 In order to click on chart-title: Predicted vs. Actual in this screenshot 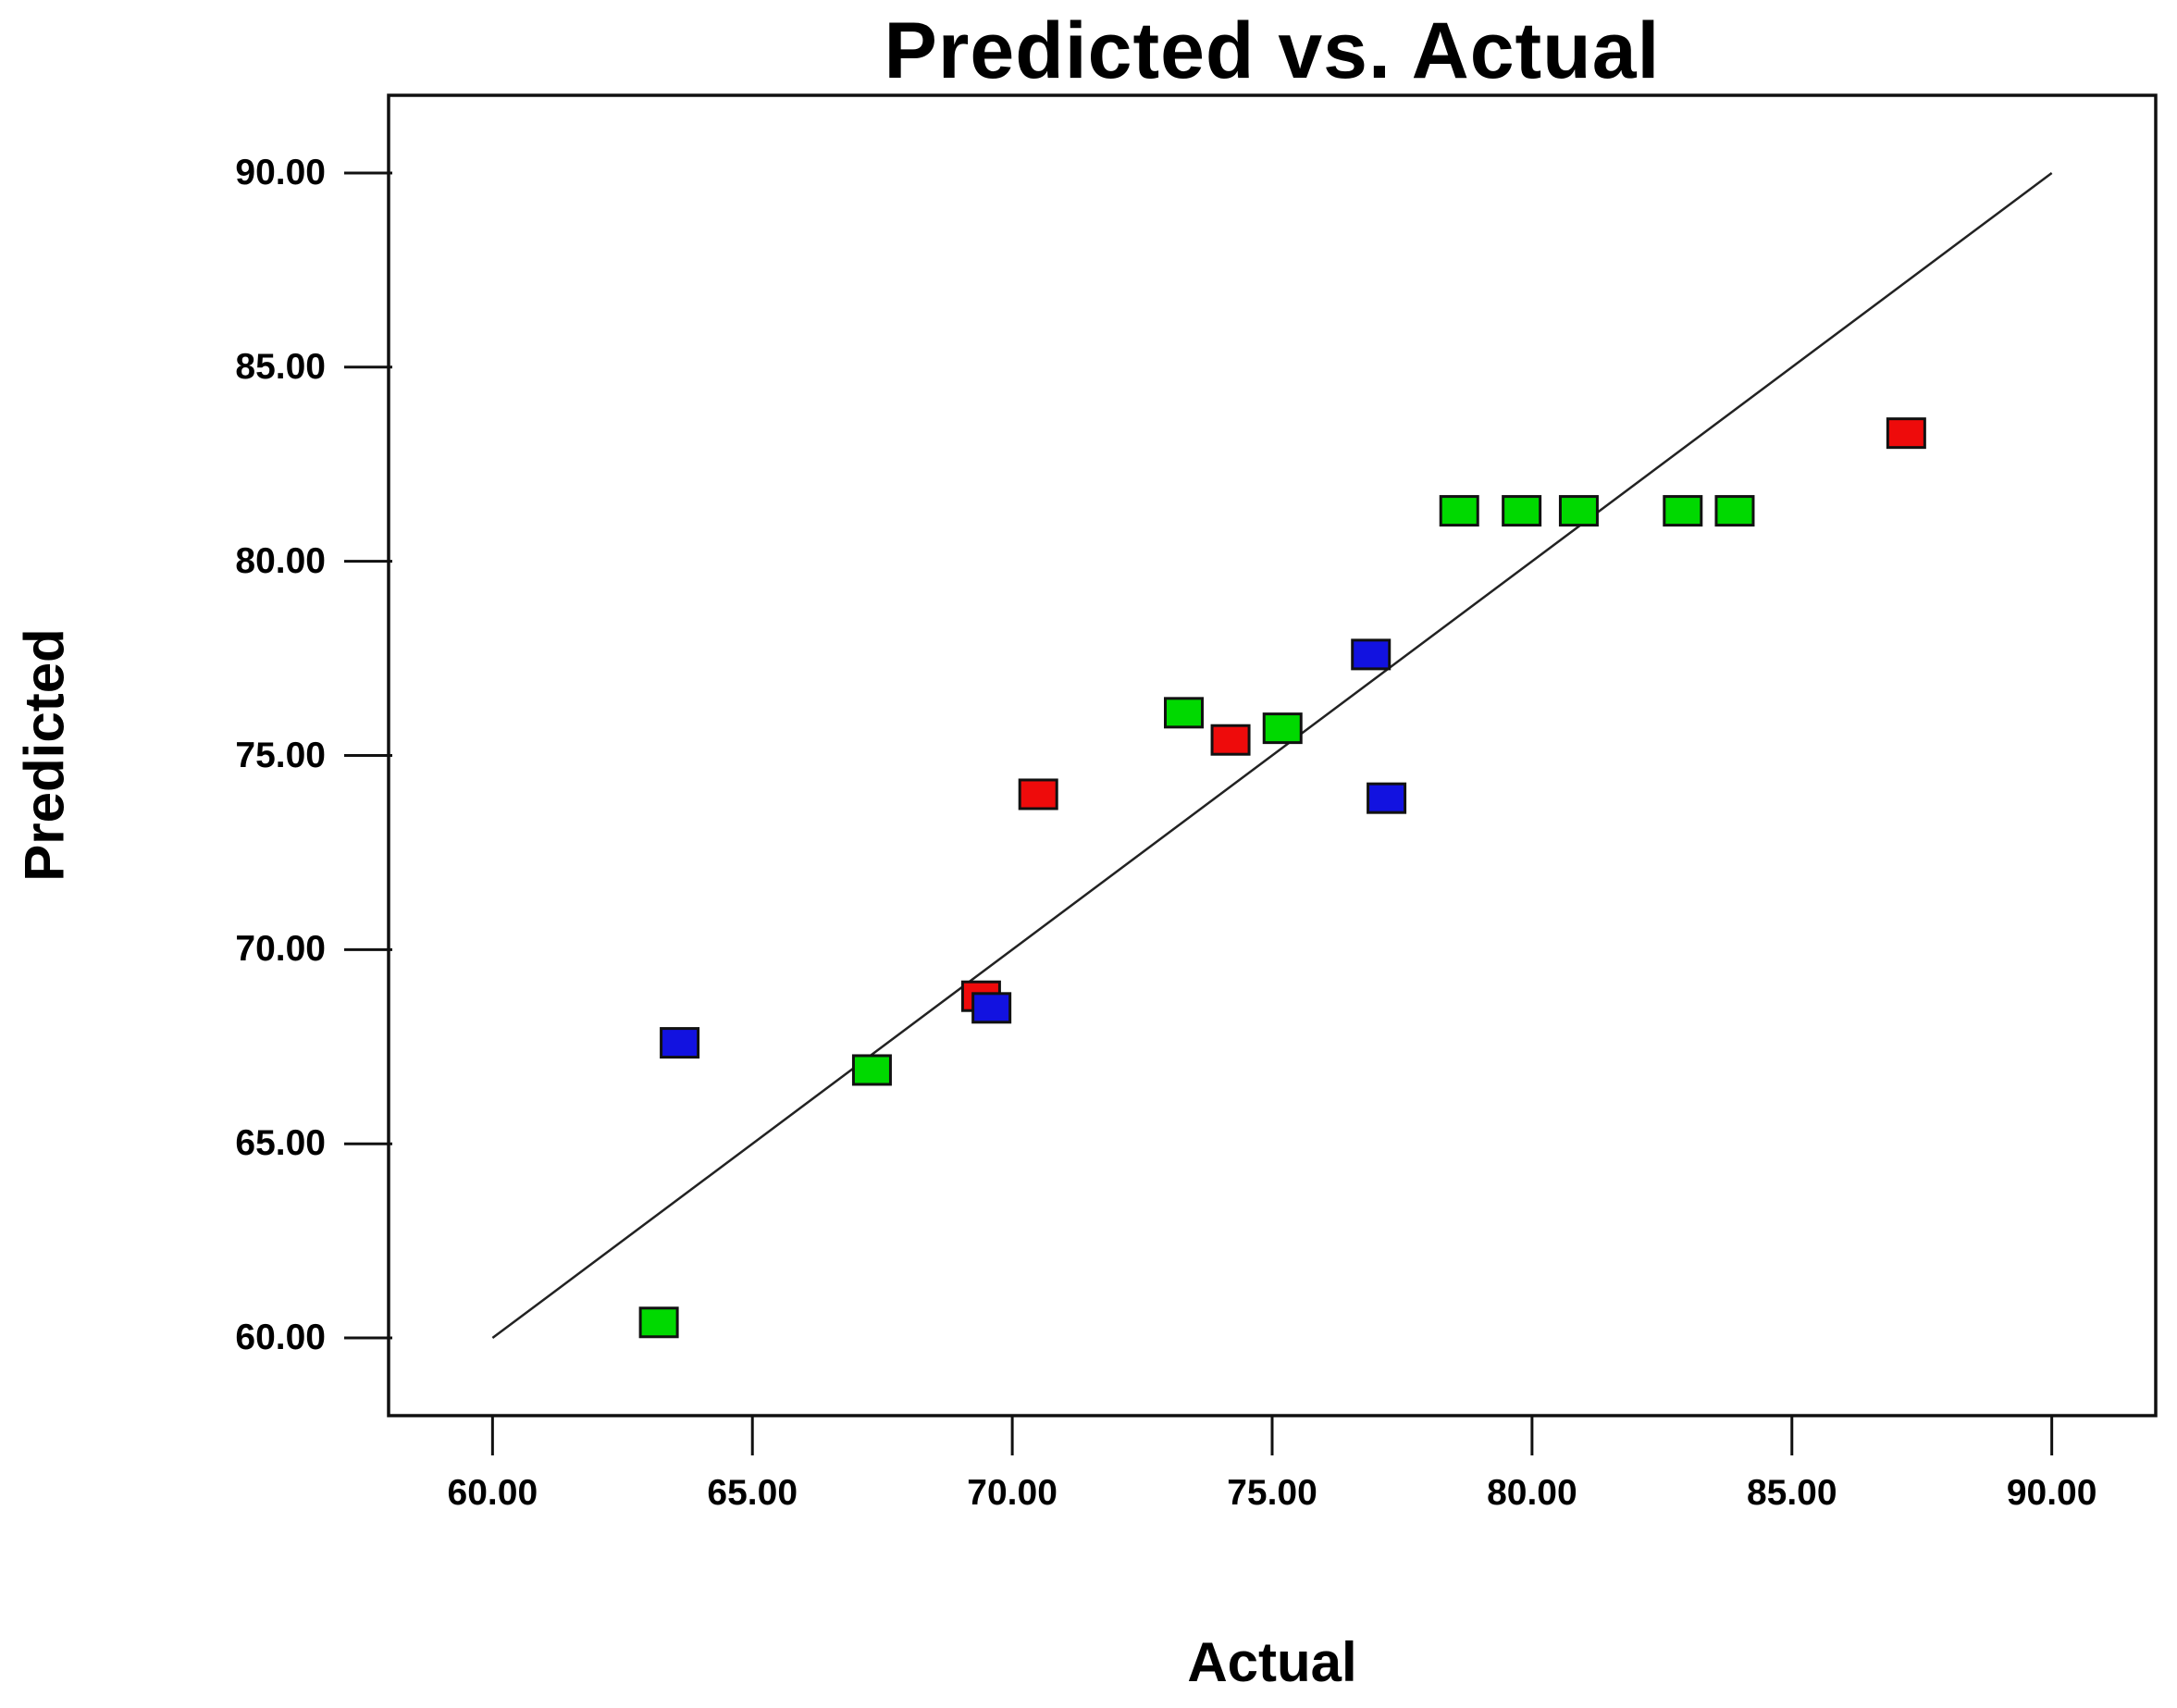, I will do `click(1272, 50)`.